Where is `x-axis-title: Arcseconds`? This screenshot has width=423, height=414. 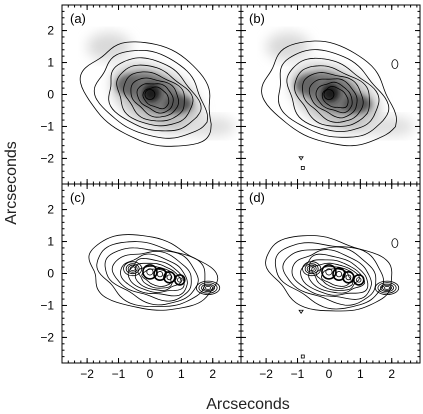
x-axis-title: Arcseconds is located at coordinates (248, 404).